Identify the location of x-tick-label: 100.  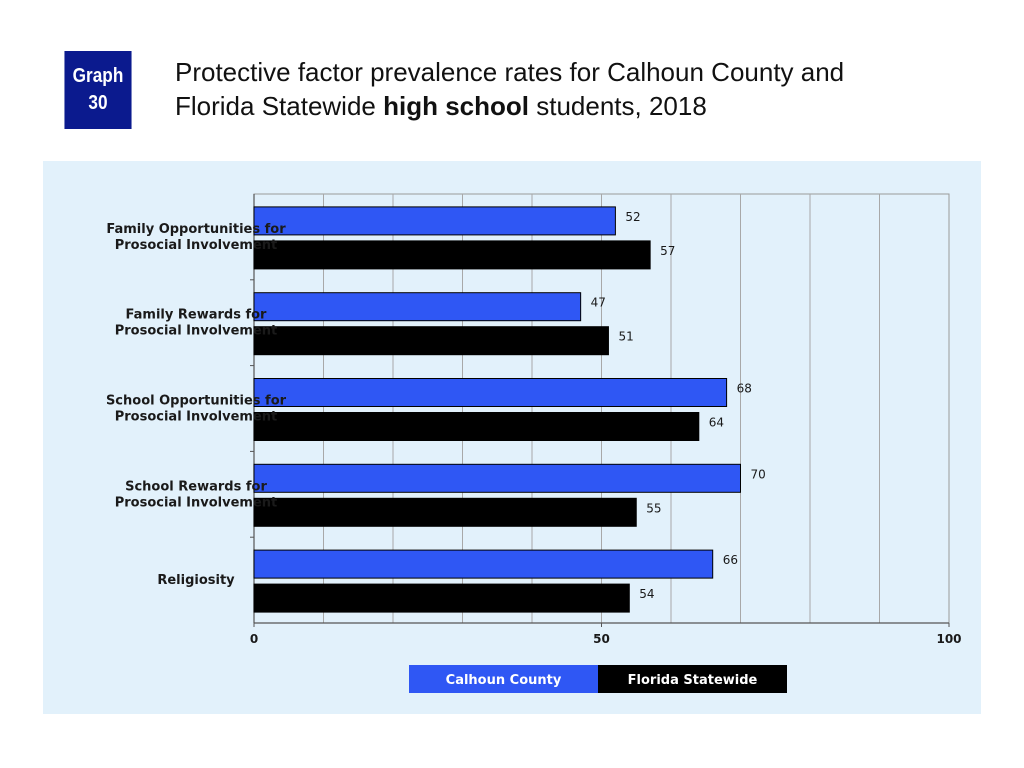
(948, 639).